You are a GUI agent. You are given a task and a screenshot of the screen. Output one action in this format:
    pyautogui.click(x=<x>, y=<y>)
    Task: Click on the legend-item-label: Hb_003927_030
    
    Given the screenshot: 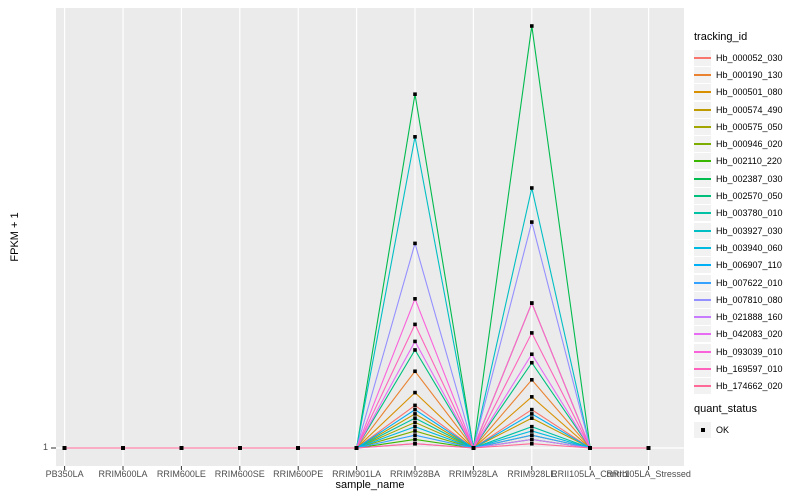 What is the action you would take?
    pyautogui.click(x=749, y=230)
    